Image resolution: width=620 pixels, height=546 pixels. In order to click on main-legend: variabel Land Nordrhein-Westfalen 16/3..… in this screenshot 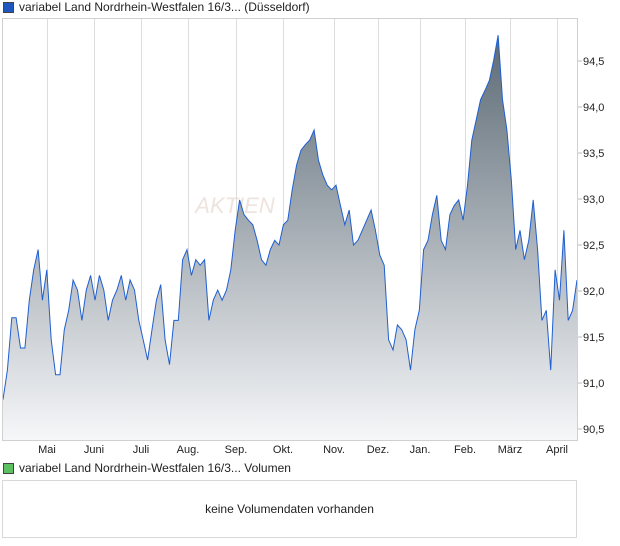, I will do `click(156, 7)`.